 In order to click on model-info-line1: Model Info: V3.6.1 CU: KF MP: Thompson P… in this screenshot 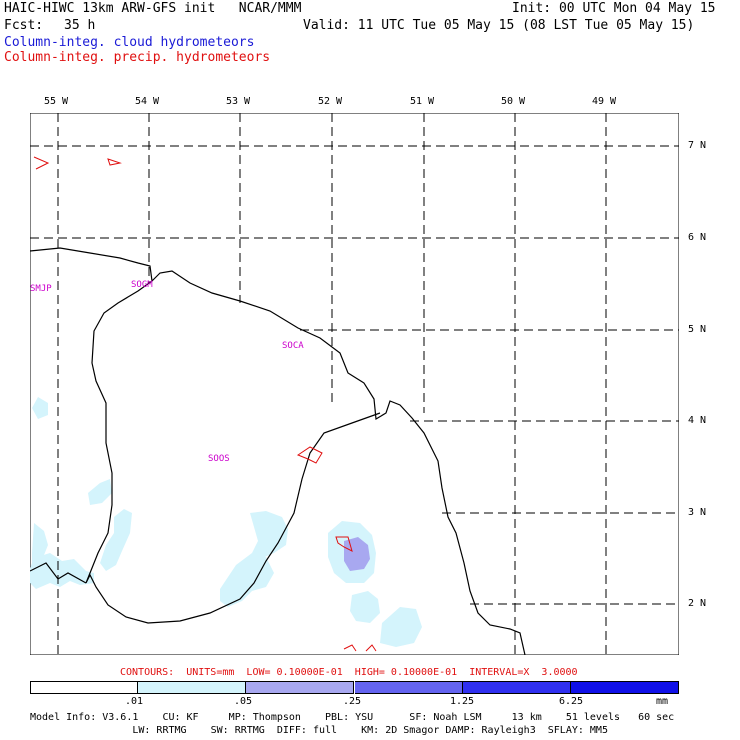, I will do `click(352, 717)`.